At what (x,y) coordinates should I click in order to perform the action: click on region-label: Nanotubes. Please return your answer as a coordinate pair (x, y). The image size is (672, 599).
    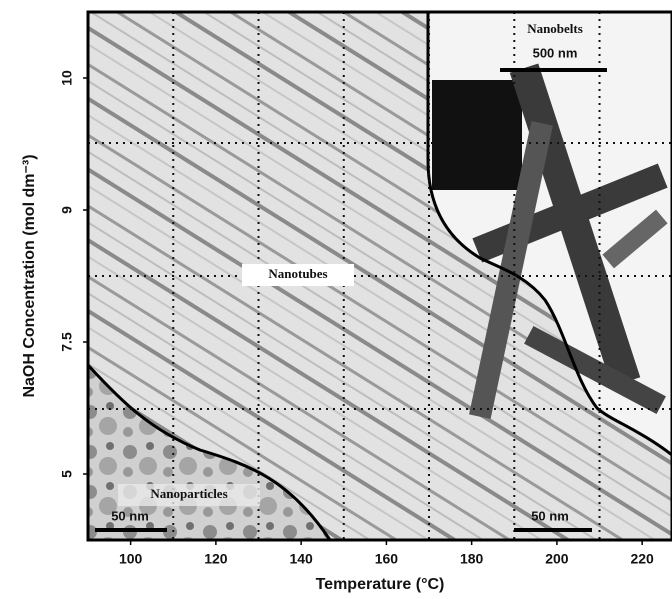
    Looking at the image, I should click on (297, 273).